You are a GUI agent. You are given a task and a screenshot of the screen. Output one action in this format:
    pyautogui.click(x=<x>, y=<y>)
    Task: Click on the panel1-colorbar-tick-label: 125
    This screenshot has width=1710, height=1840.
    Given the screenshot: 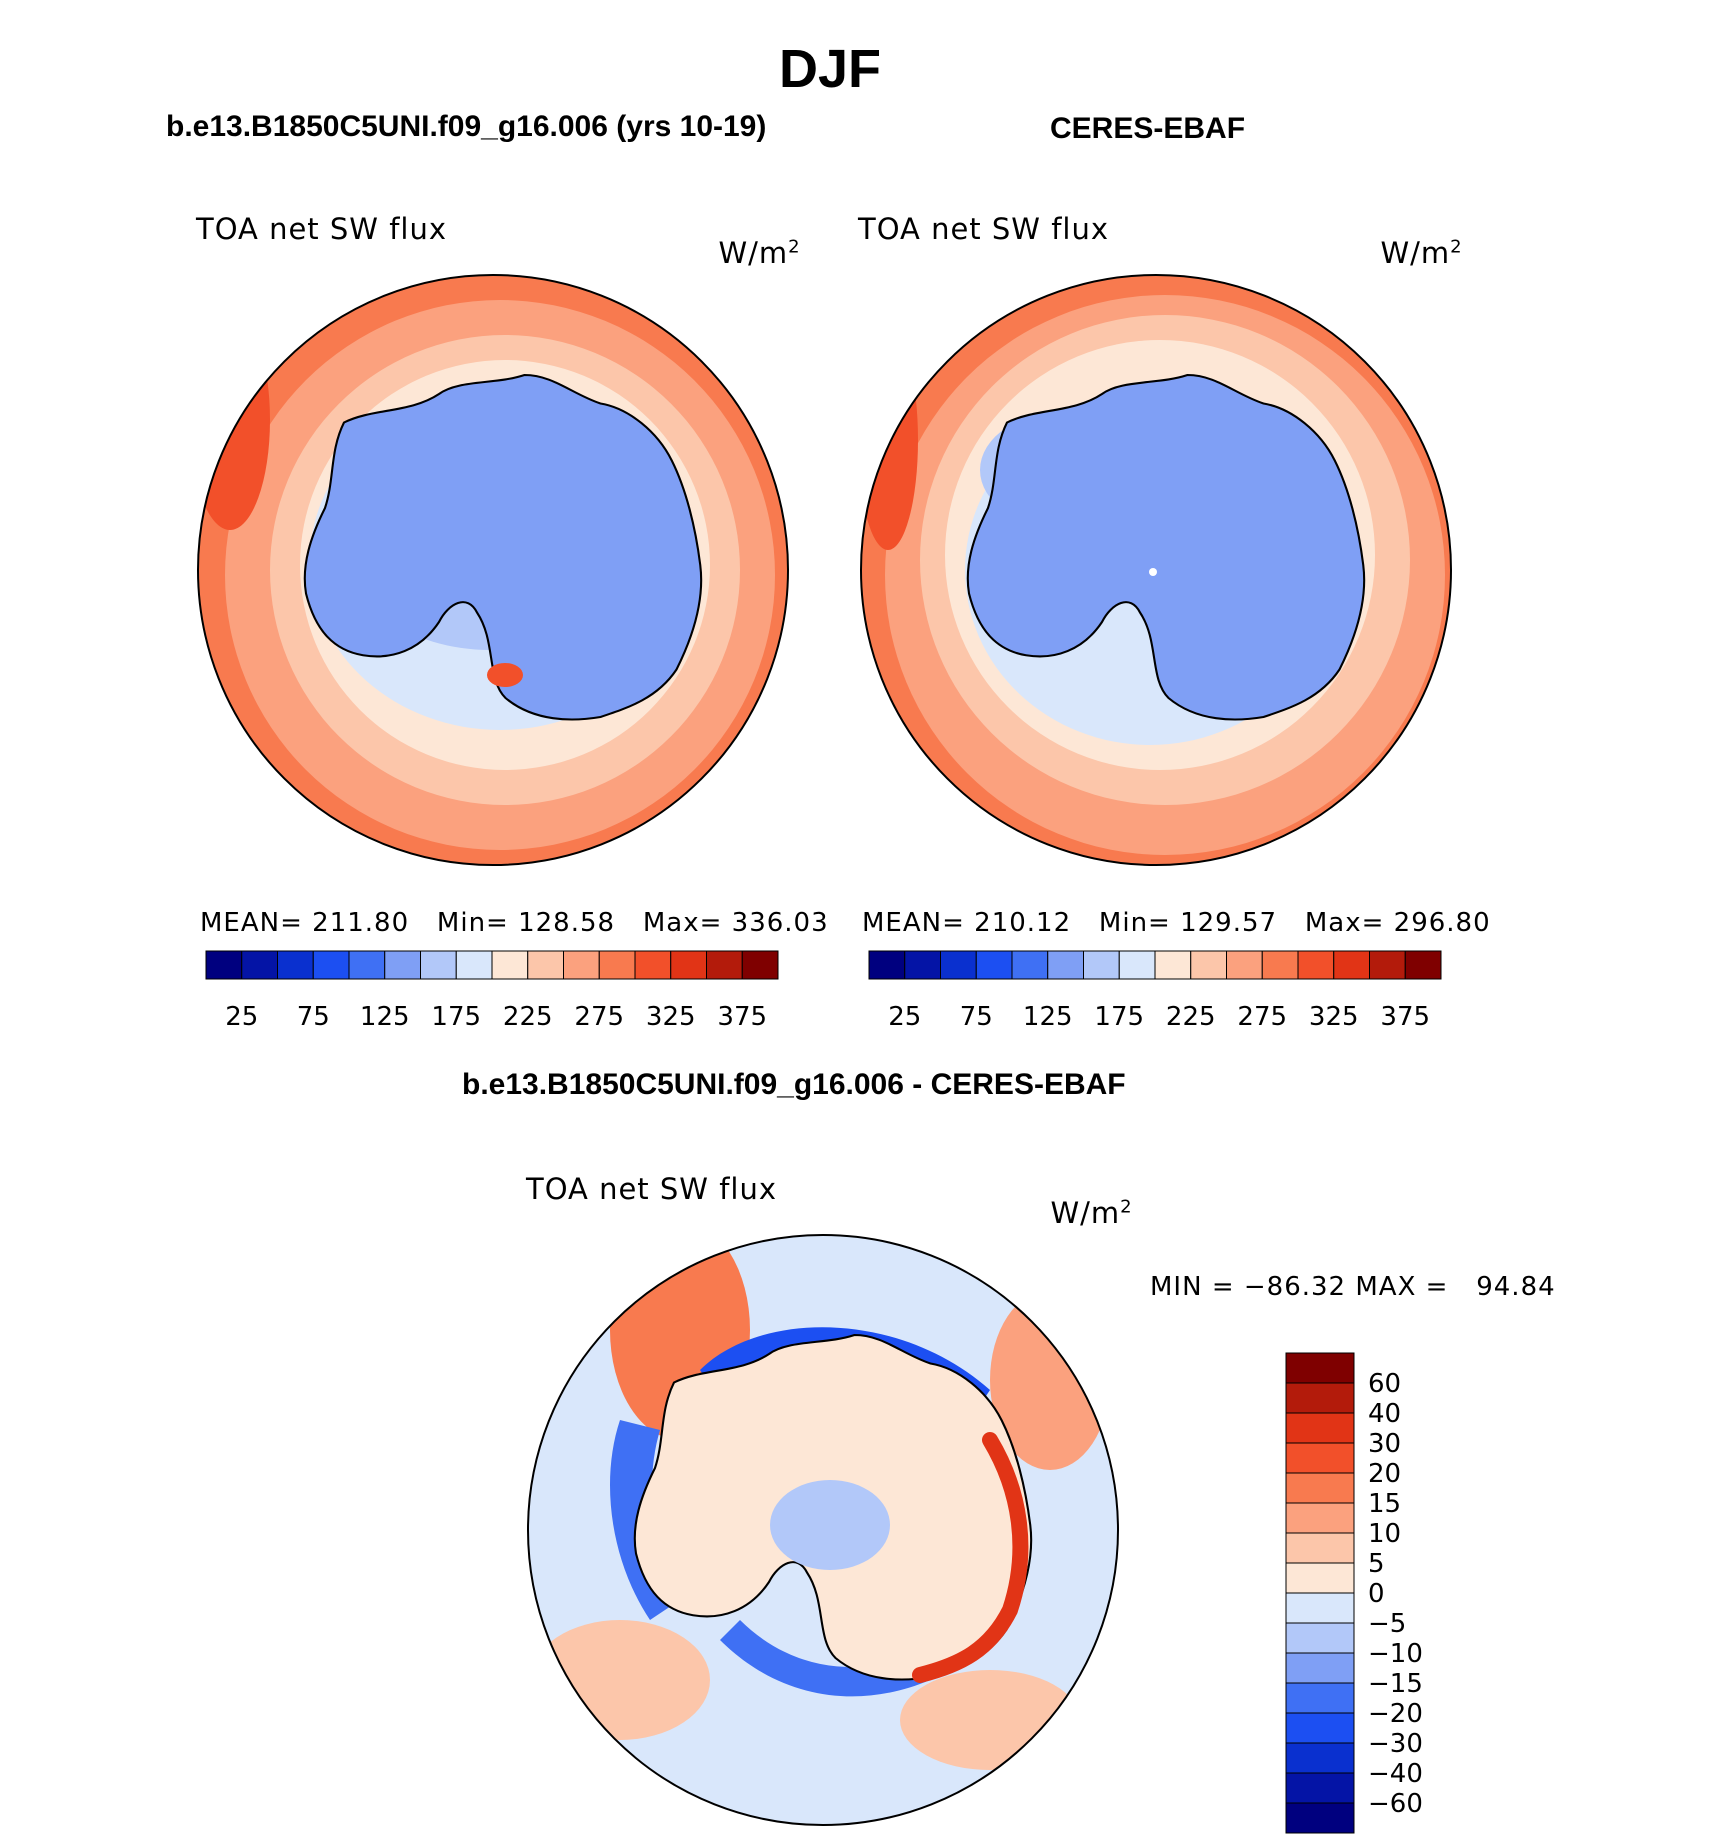 What is the action you would take?
    pyautogui.click(x=385, y=1017)
    